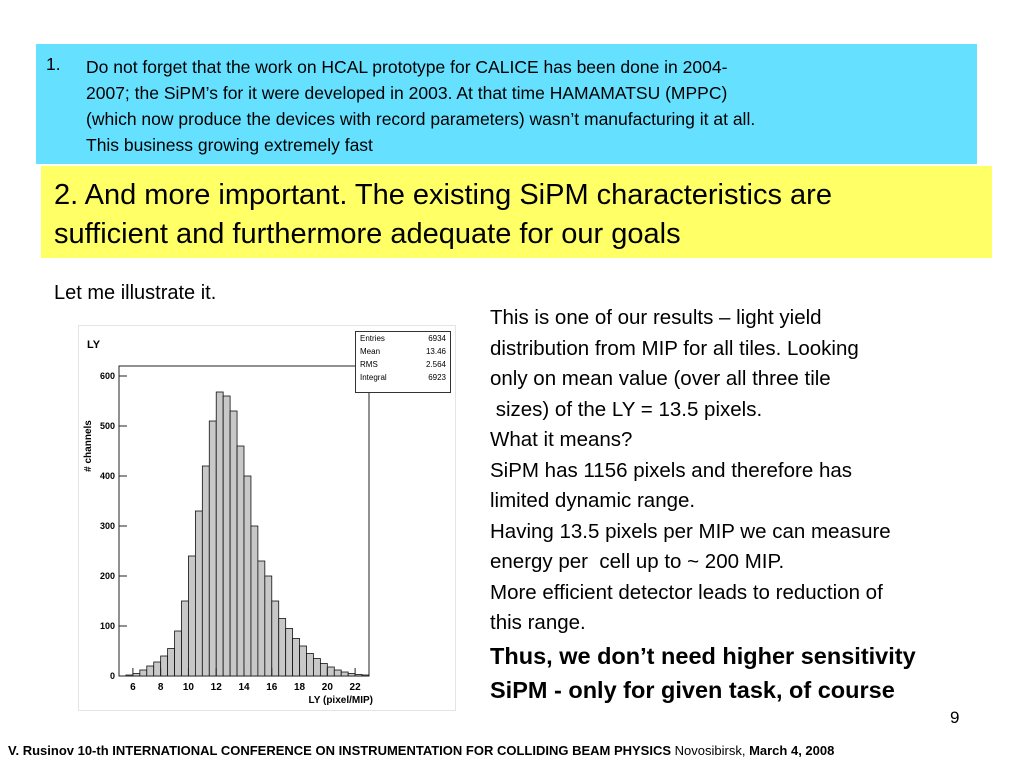 The height and width of the screenshot is (768, 1024). I want to click on stats-label: RMS, so click(369, 364).